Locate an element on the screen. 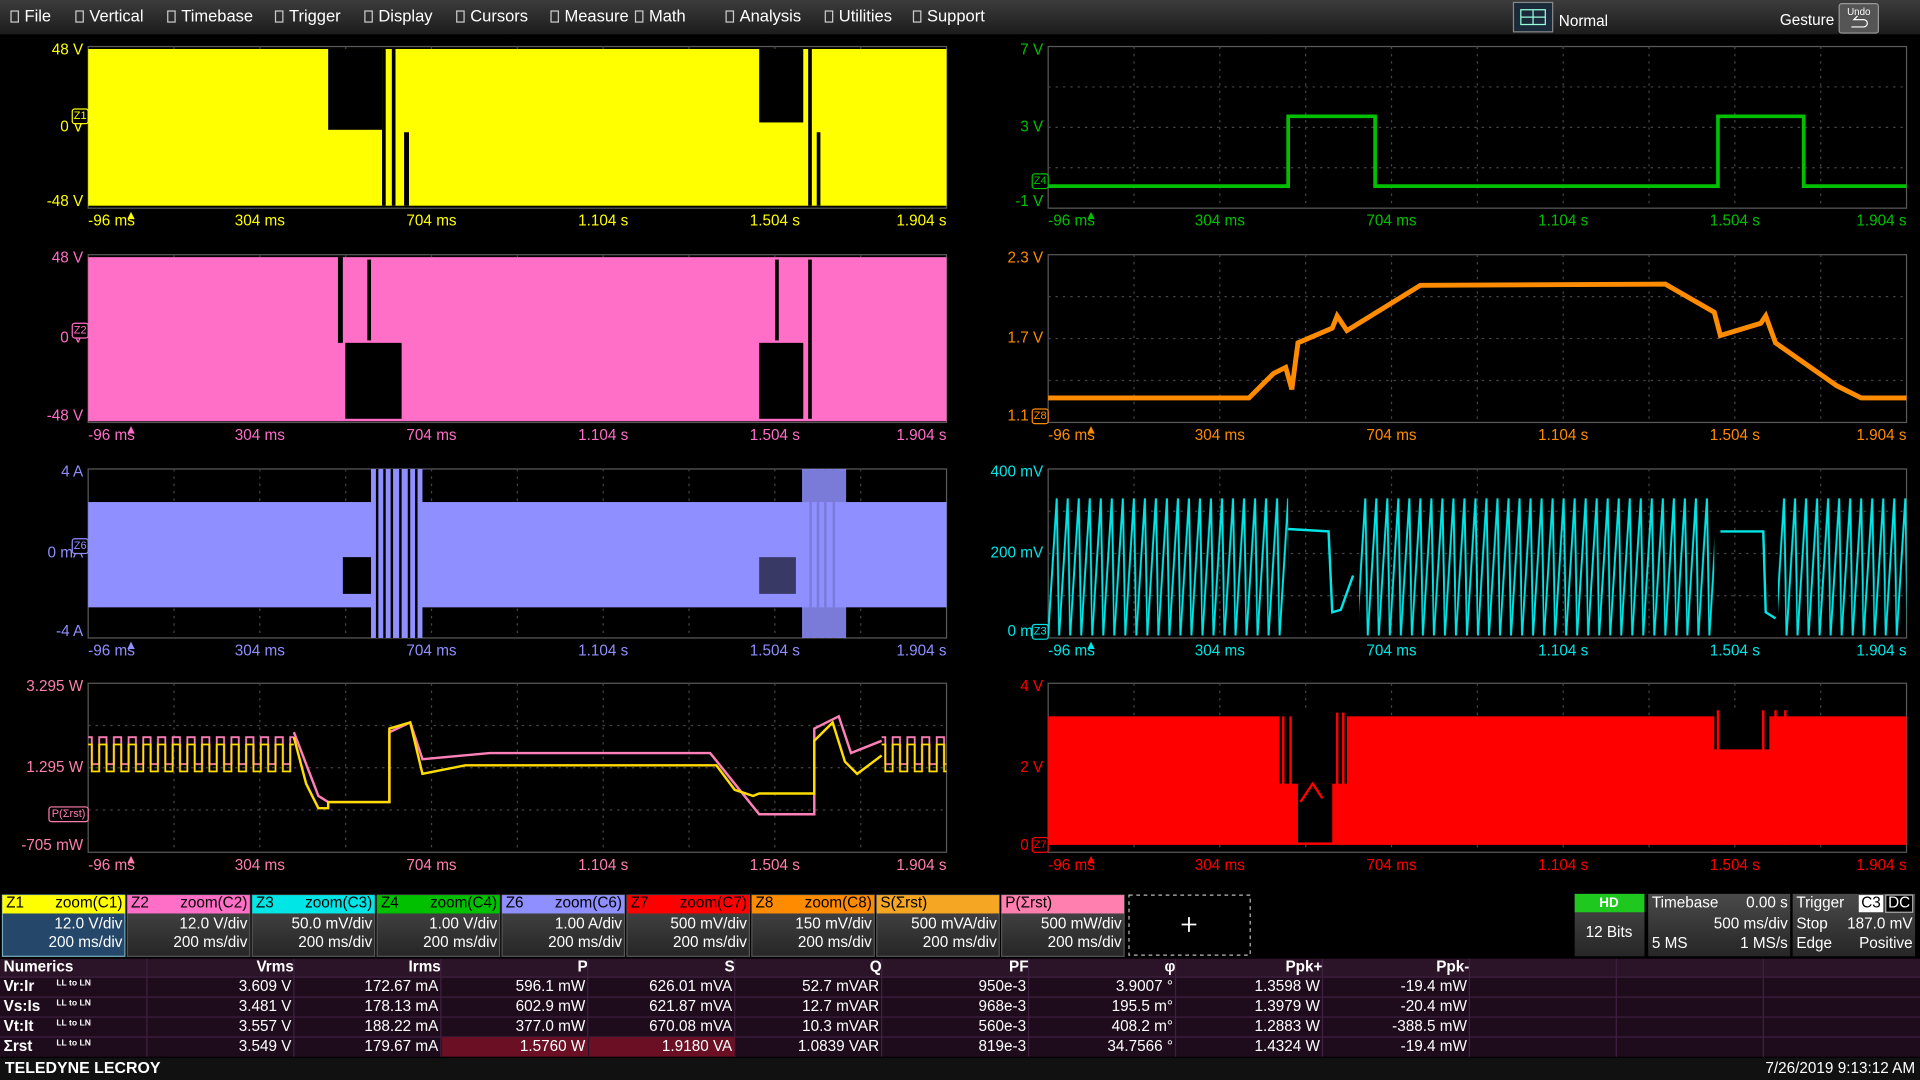  trigger-source: C3 is located at coordinates (1871, 903).